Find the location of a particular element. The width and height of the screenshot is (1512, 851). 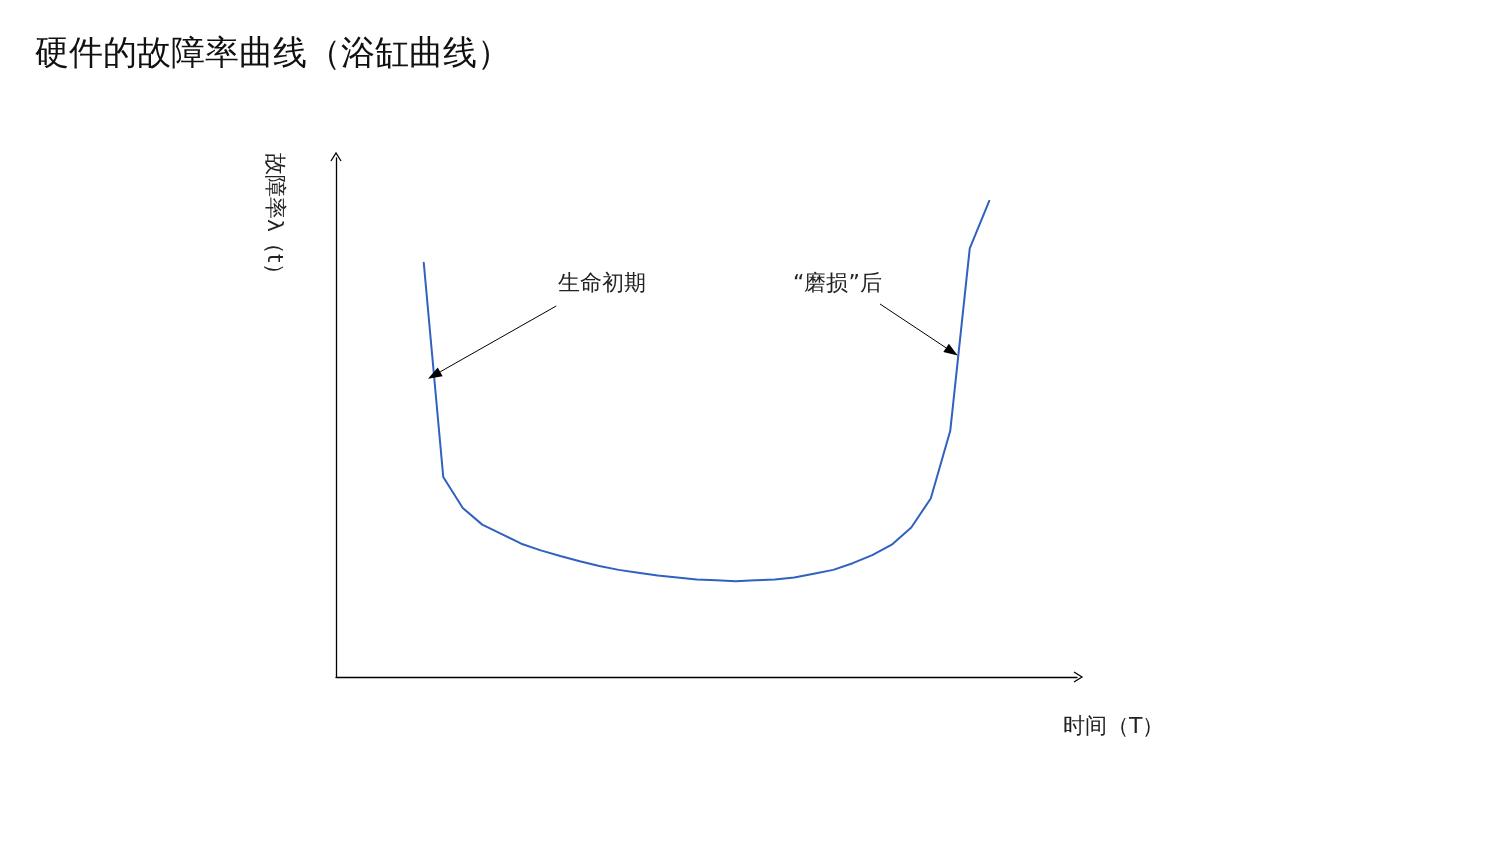

chart-title: 硬件的故障率曲线（浴缸曲线） is located at coordinates (273, 52).